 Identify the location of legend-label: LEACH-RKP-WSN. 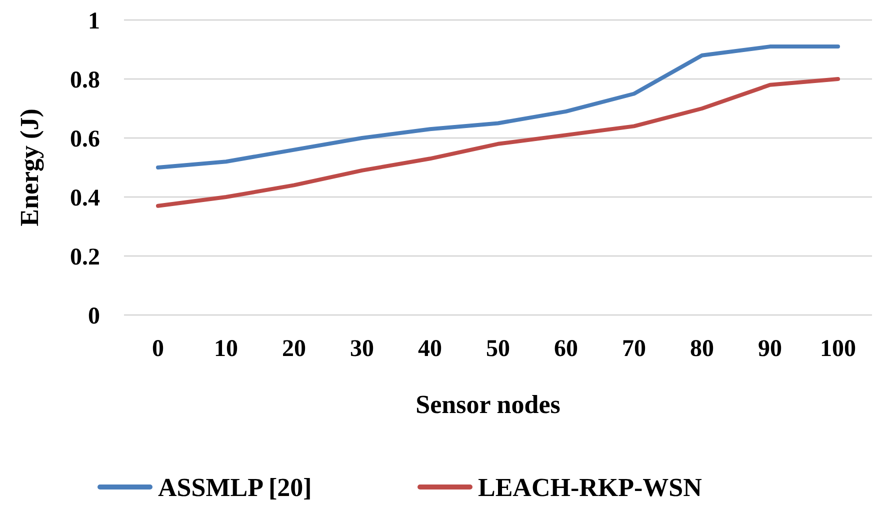
(590, 487).